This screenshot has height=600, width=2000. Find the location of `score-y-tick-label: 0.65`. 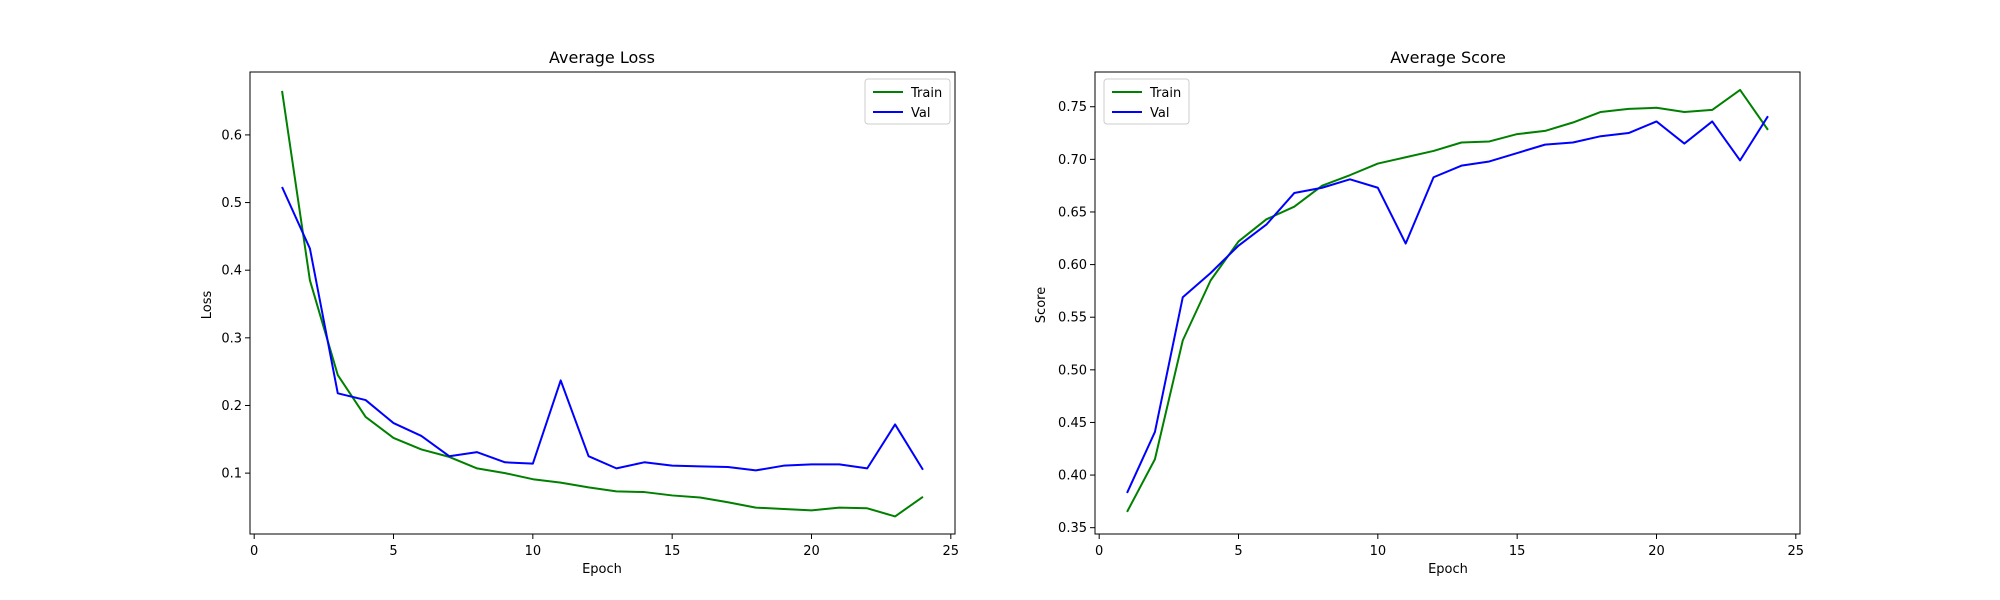

score-y-tick-label: 0.65 is located at coordinates (1072, 212).